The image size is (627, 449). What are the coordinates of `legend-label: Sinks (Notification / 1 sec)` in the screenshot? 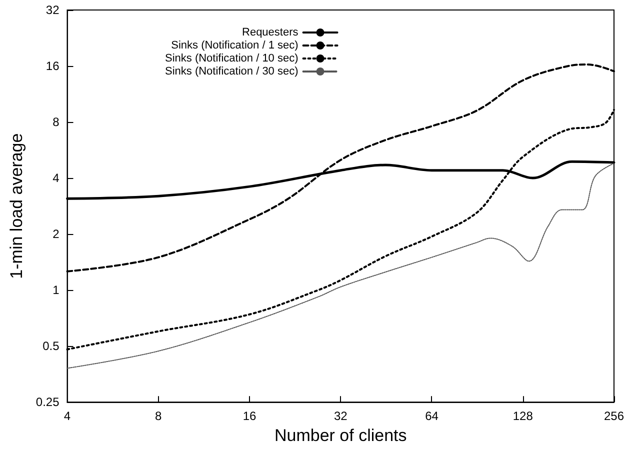 It's located at (234, 46).